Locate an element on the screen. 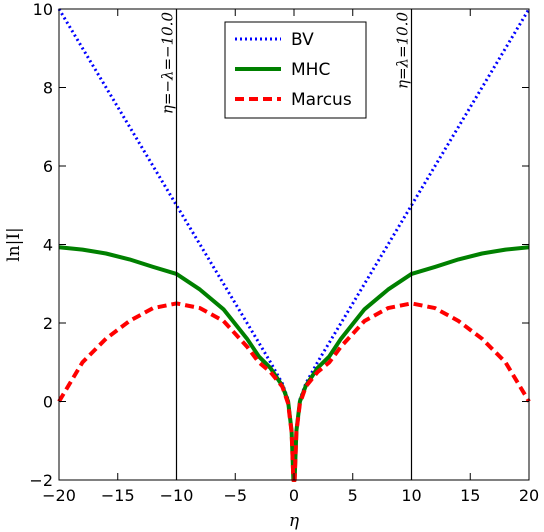 The width and height of the screenshot is (544, 532). x-tick-label: 15 is located at coordinates (470, 495).